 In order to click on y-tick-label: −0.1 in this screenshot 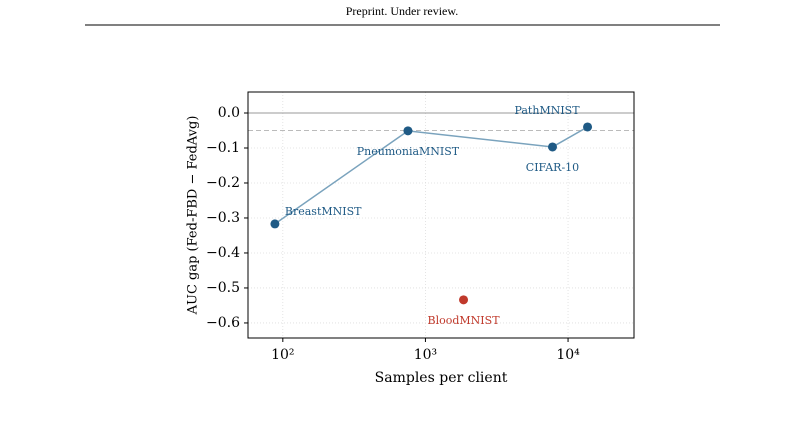, I will do `click(223, 148)`.